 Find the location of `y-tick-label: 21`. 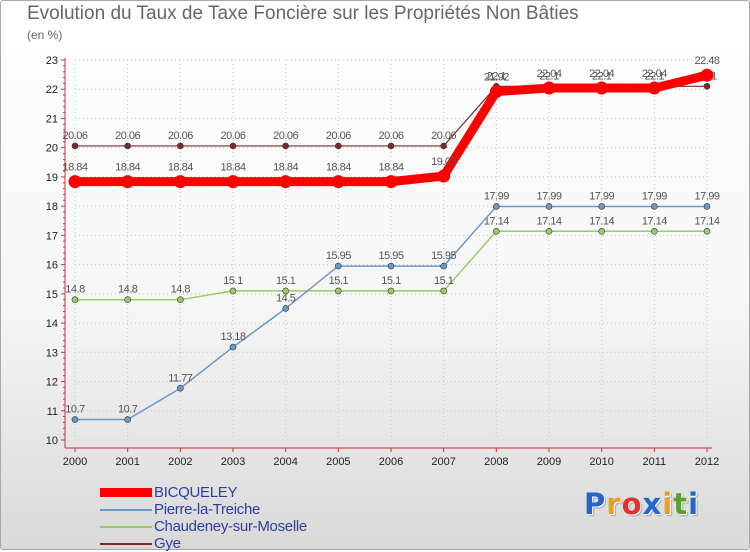

y-tick-label: 21 is located at coordinates (52, 119).